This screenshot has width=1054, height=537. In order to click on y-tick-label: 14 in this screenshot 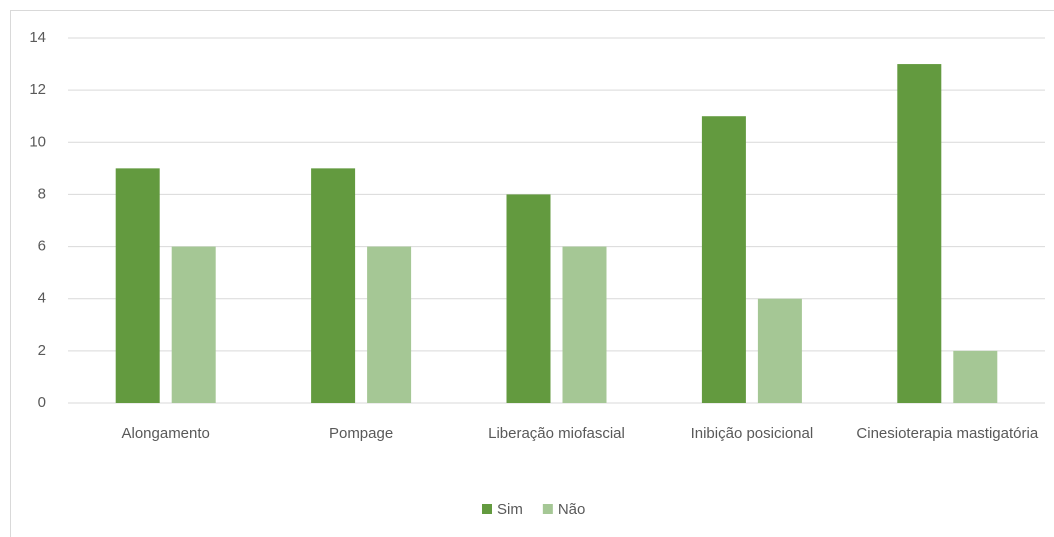, I will do `click(37, 37)`.